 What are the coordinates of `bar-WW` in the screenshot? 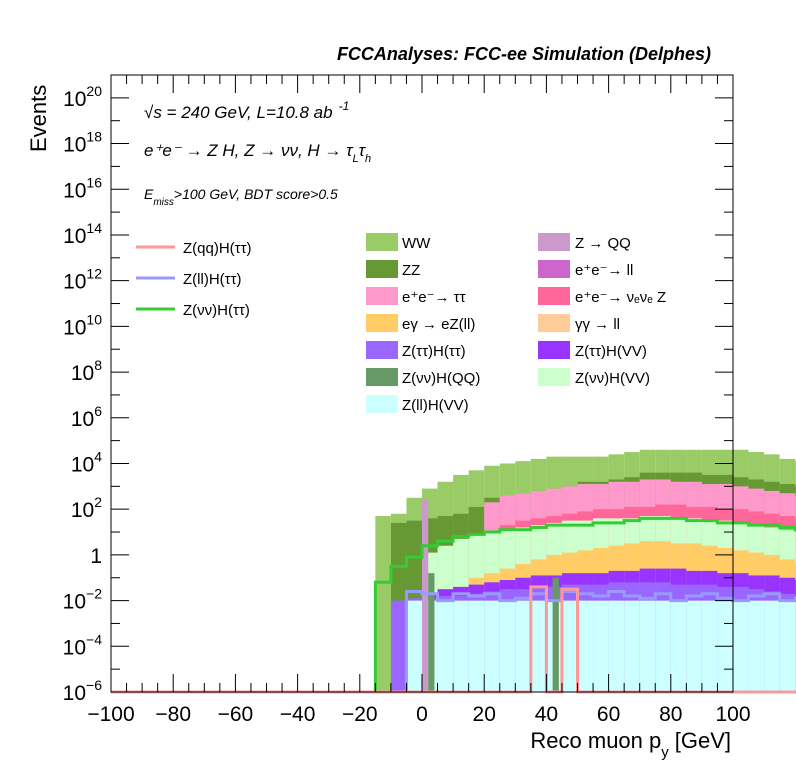 It's located at (383, 604).